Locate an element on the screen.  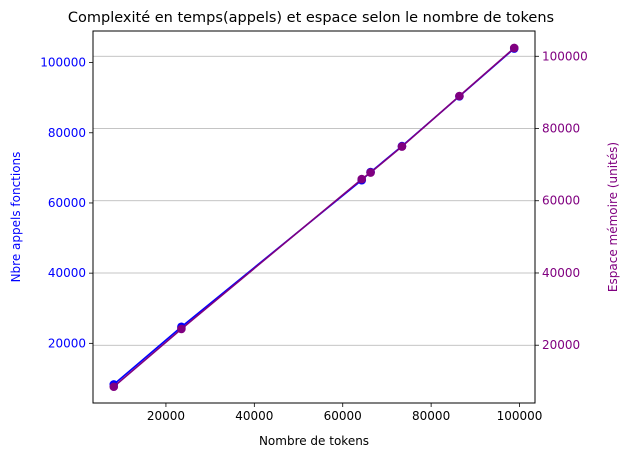
y-axis-right: 20000 40000 60000 80000 100000 is located at coordinates (561, 200).